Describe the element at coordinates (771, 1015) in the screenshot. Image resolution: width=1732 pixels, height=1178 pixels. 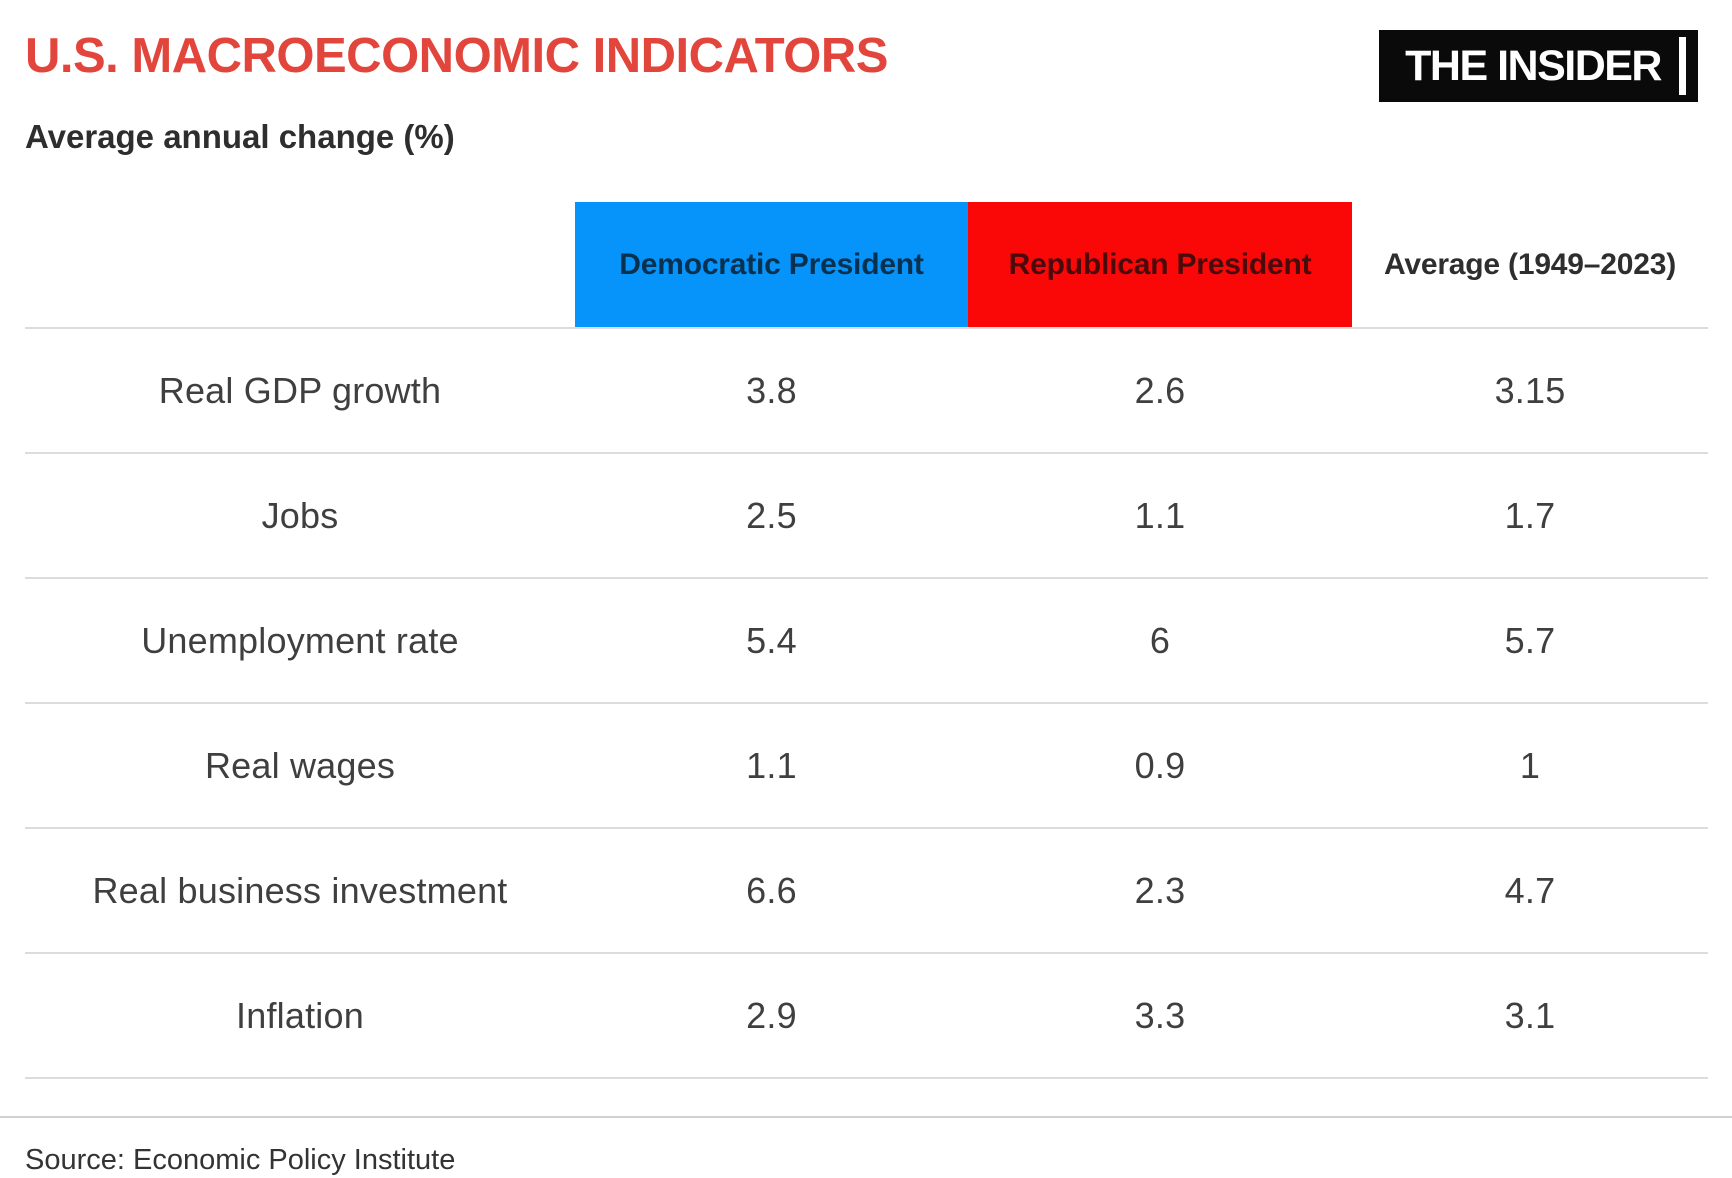
I see `cell-democratic: 2.9` at that location.